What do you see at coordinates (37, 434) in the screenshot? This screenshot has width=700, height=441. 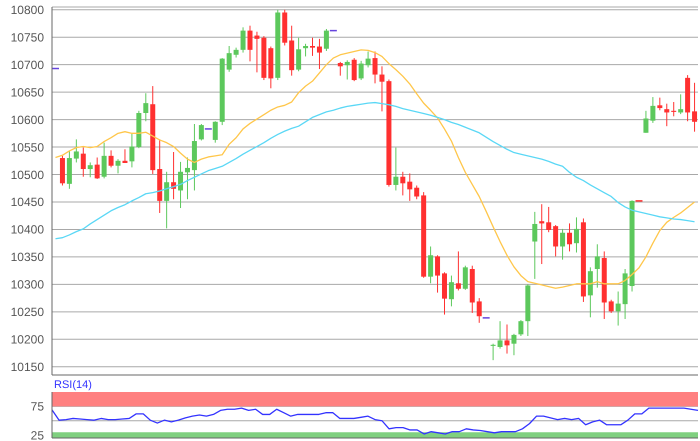 I see `y-tick-label: 25` at bounding box center [37, 434].